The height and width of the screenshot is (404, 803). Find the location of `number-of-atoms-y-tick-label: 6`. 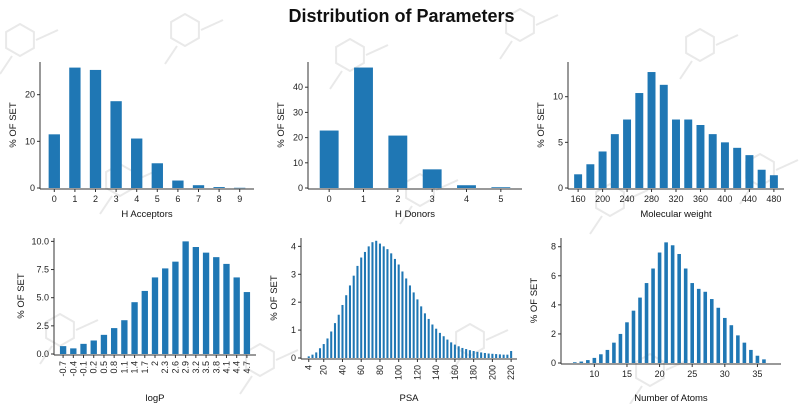

number-of-atoms-y-tick-label: 6 is located at coordinates (553, 276).